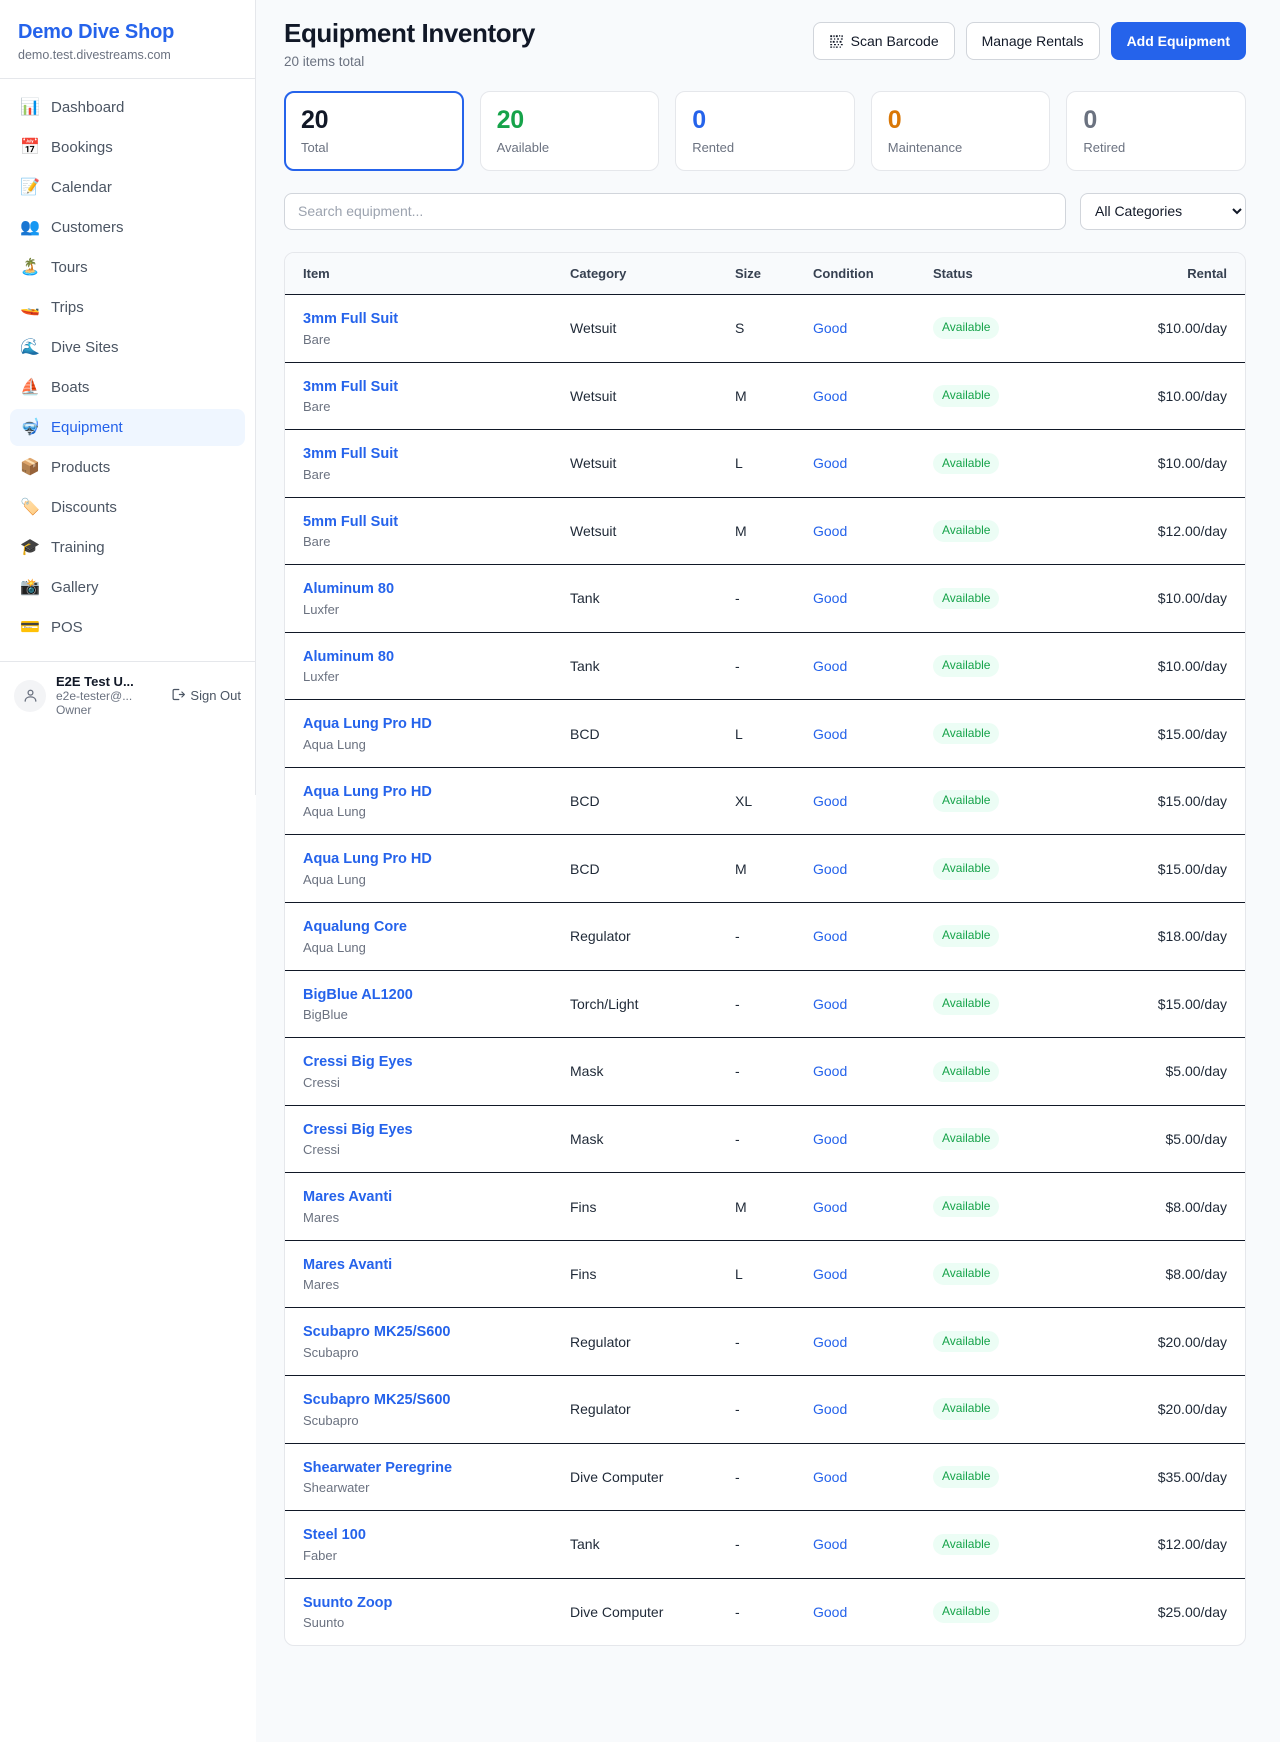 This screenshot has width=1280, height=1742. Describe the element at coordinates (1149, 273) in the screenshot. I see `column-header-rental: Rental` at that location.